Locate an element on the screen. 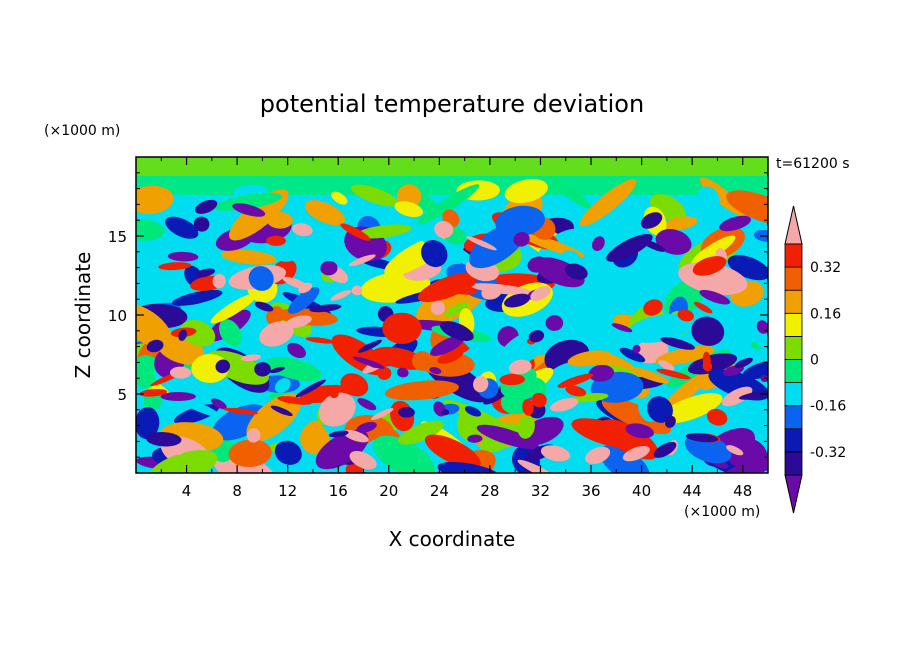  y-tick-label: 5 is located at coordinates (122, 395).